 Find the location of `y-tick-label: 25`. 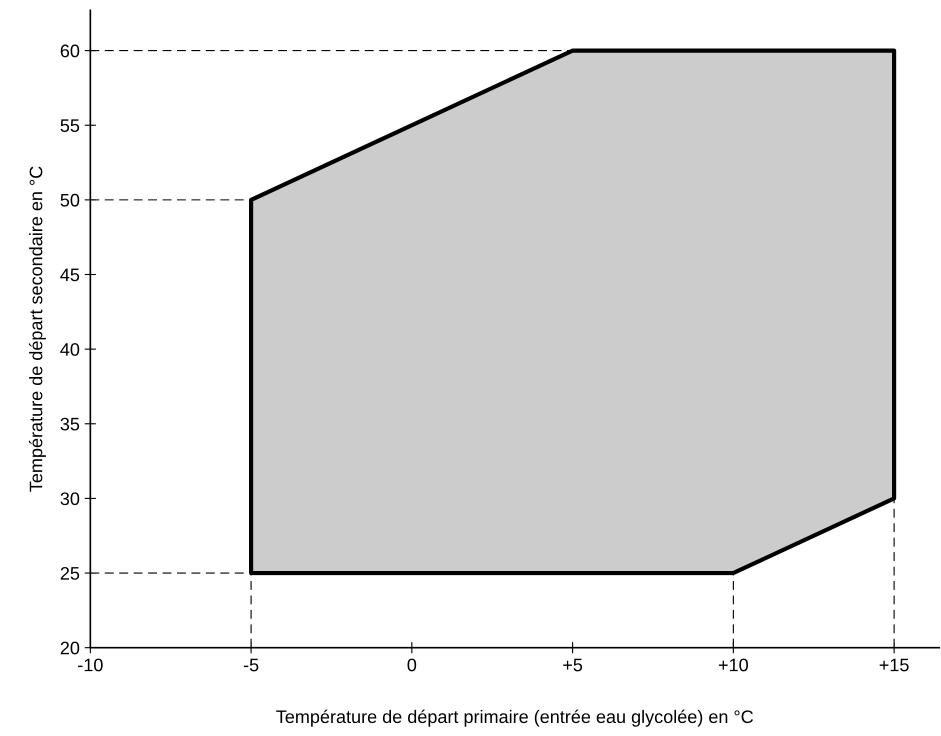

y-tick-label: 25 is located at coordinates (70, 573).